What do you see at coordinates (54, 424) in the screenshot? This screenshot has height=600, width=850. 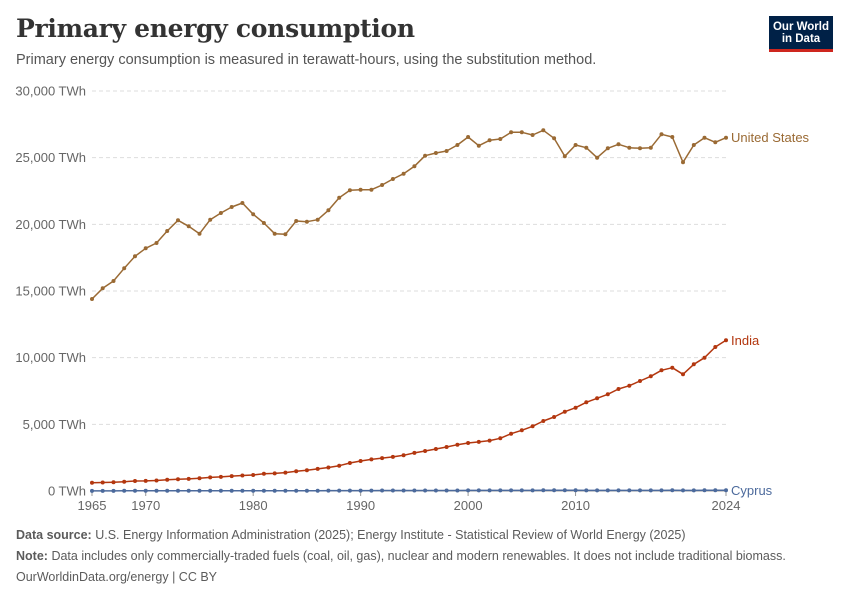 I see `y-tick-label: 5,000 TWh` at bounding box center [54, 424].